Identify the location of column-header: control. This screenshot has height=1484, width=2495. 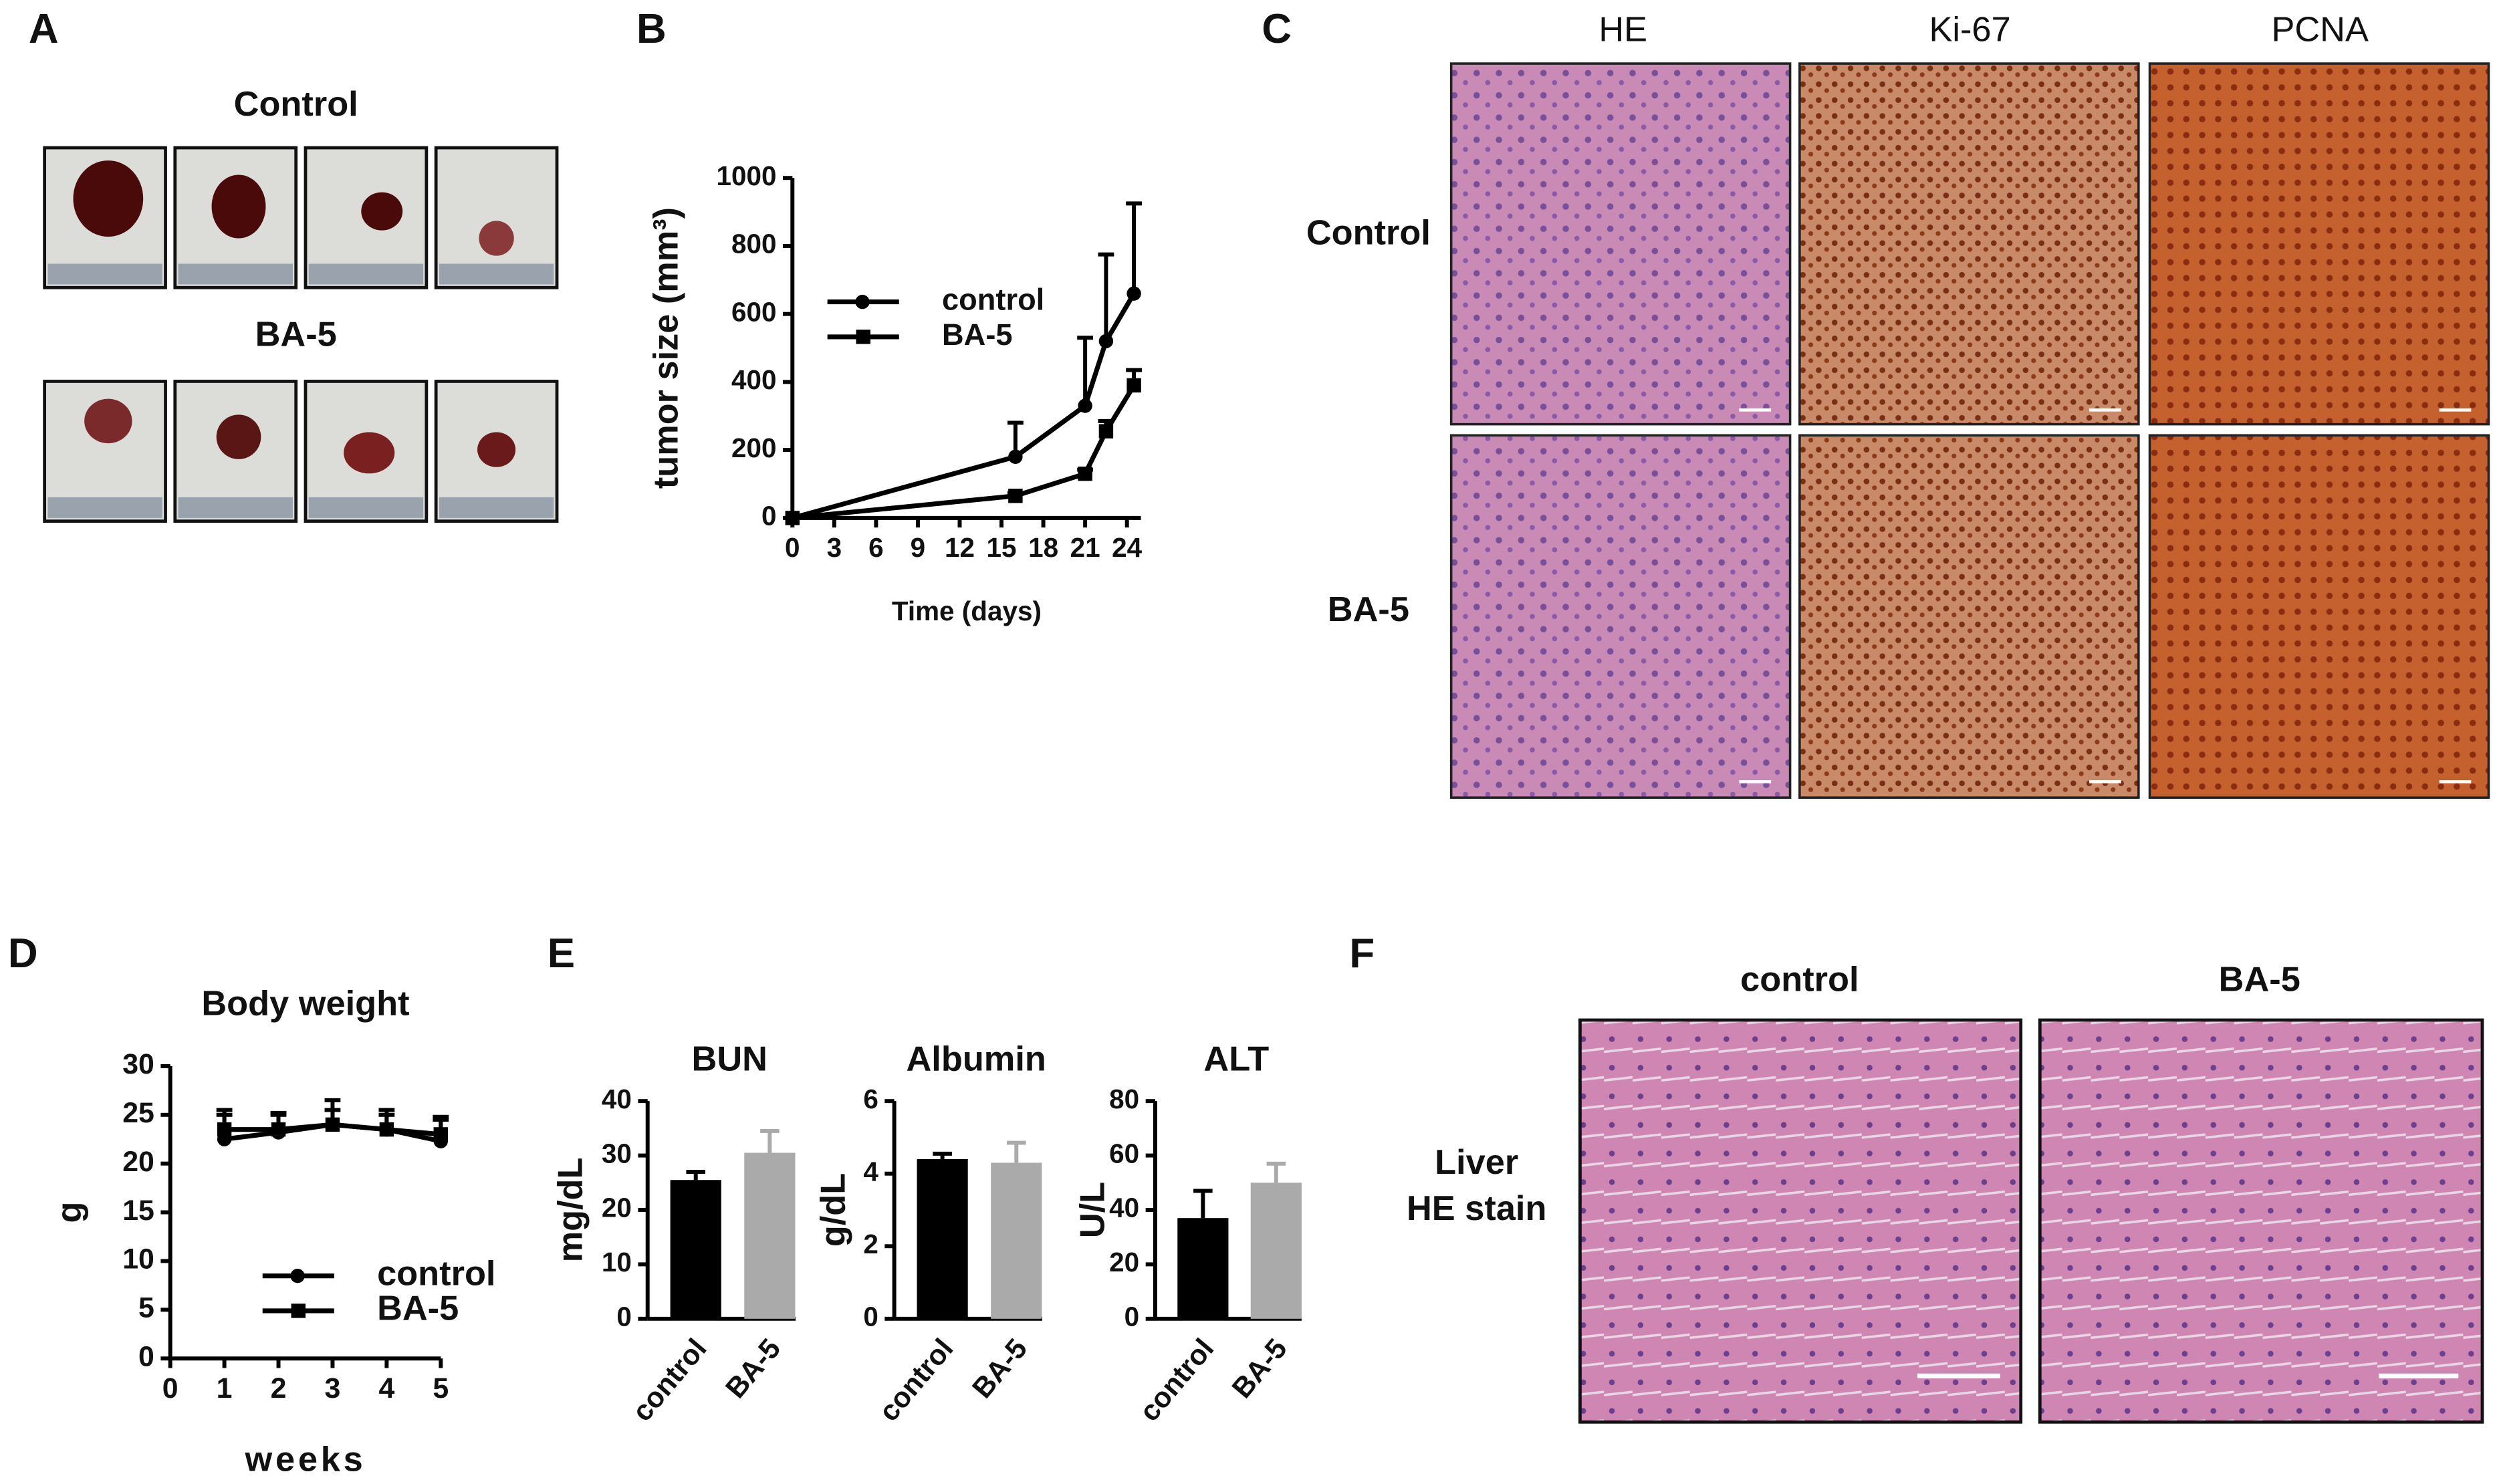
(1799, 980).